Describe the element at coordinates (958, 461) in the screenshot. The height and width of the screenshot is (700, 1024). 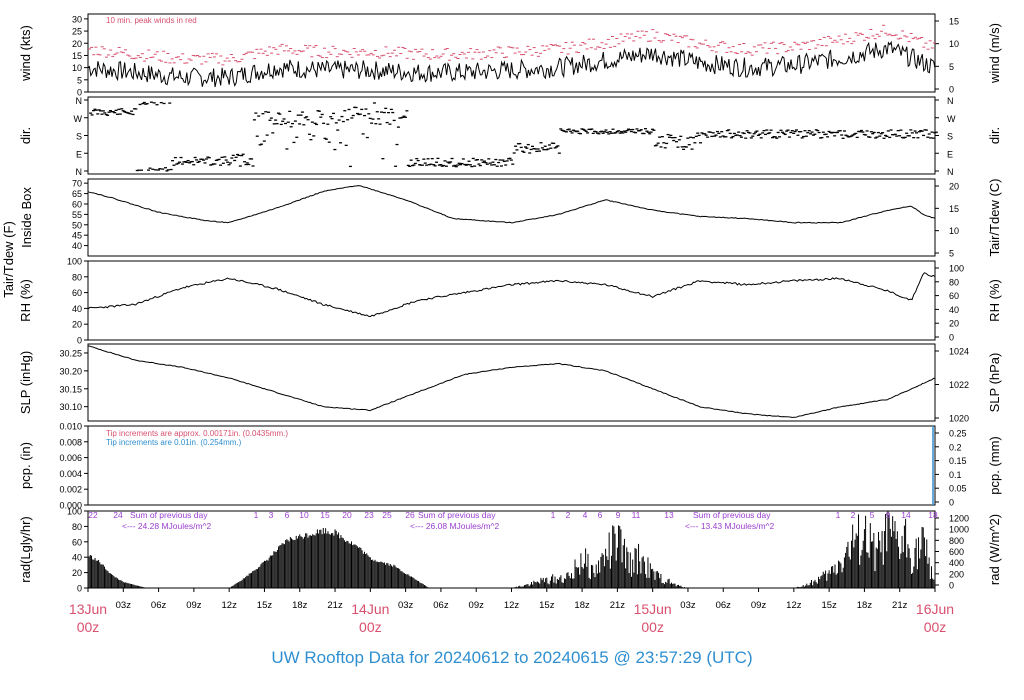
I see `right-tick-label: 0.15` at that location.